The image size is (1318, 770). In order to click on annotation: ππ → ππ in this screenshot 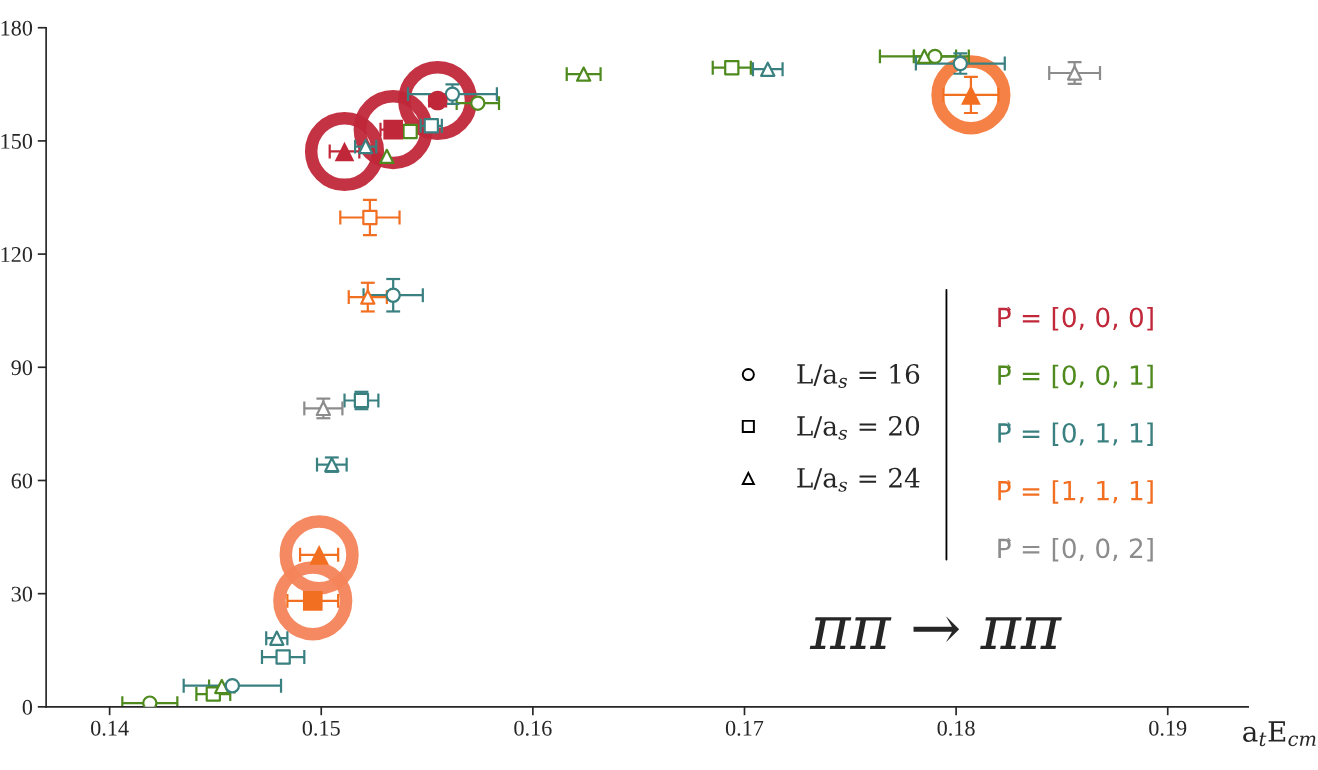, I will do `click(935, 633)`.